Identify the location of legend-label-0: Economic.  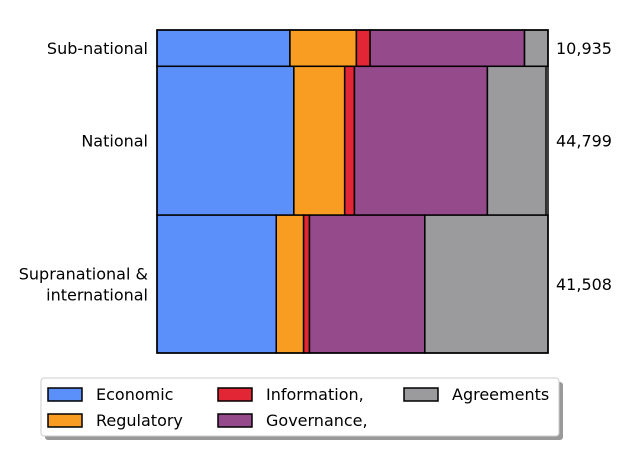
(134, 394).